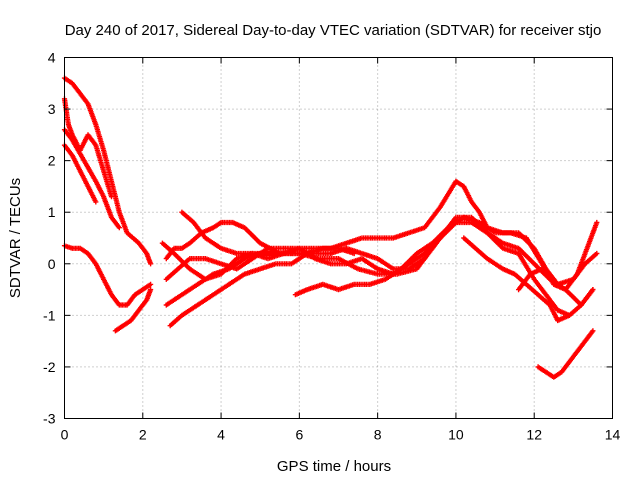 Image resolution: width=640 pixels, height=480 pixels. What do you see at coordinates (49, 367) in the screenshot?
I see `y-tick-label: -2` at bounding box center [49, 367].